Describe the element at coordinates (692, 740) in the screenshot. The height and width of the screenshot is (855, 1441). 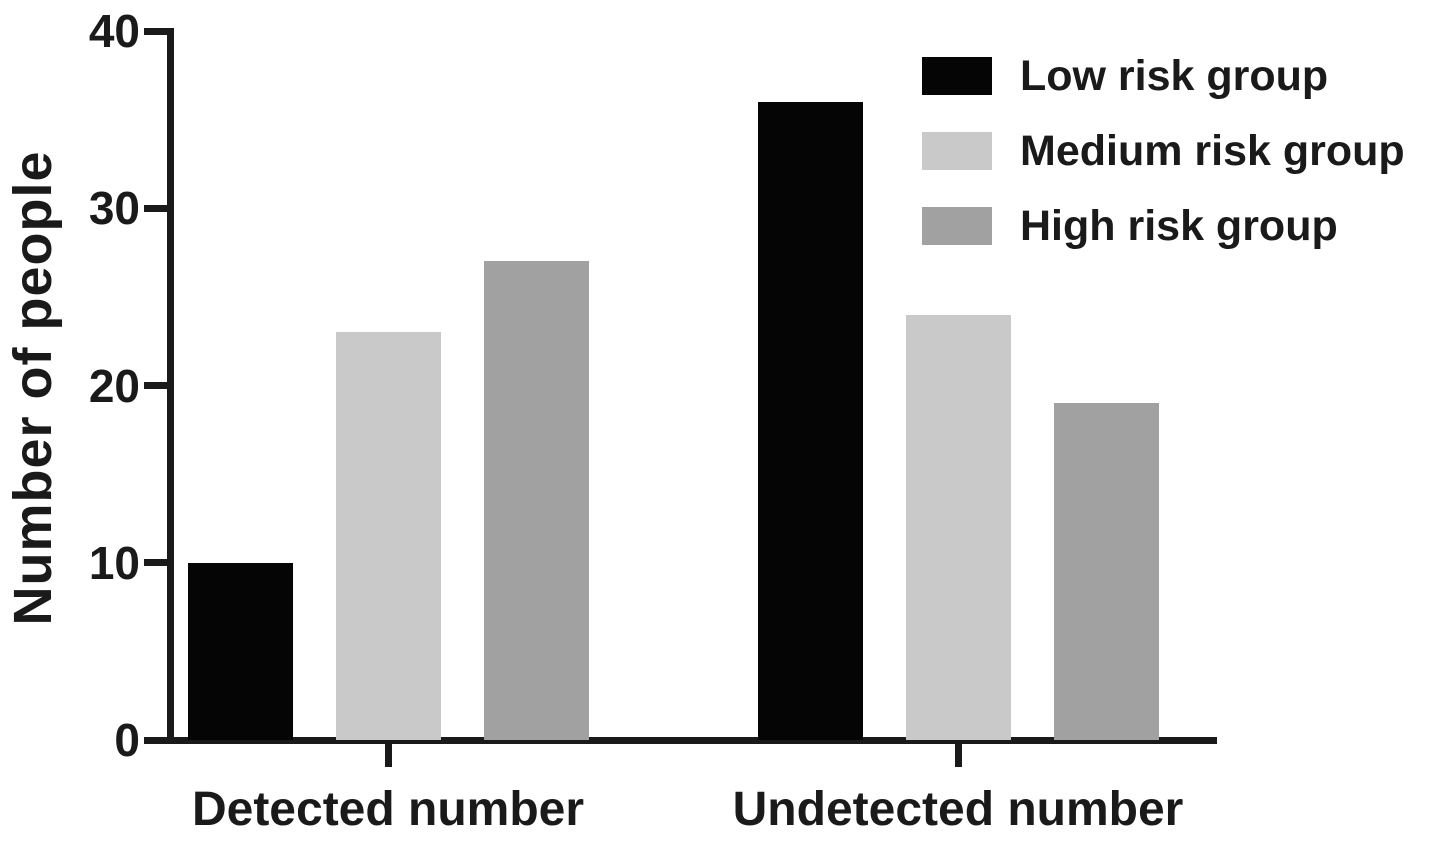
I see `x-axis-line` at that location.